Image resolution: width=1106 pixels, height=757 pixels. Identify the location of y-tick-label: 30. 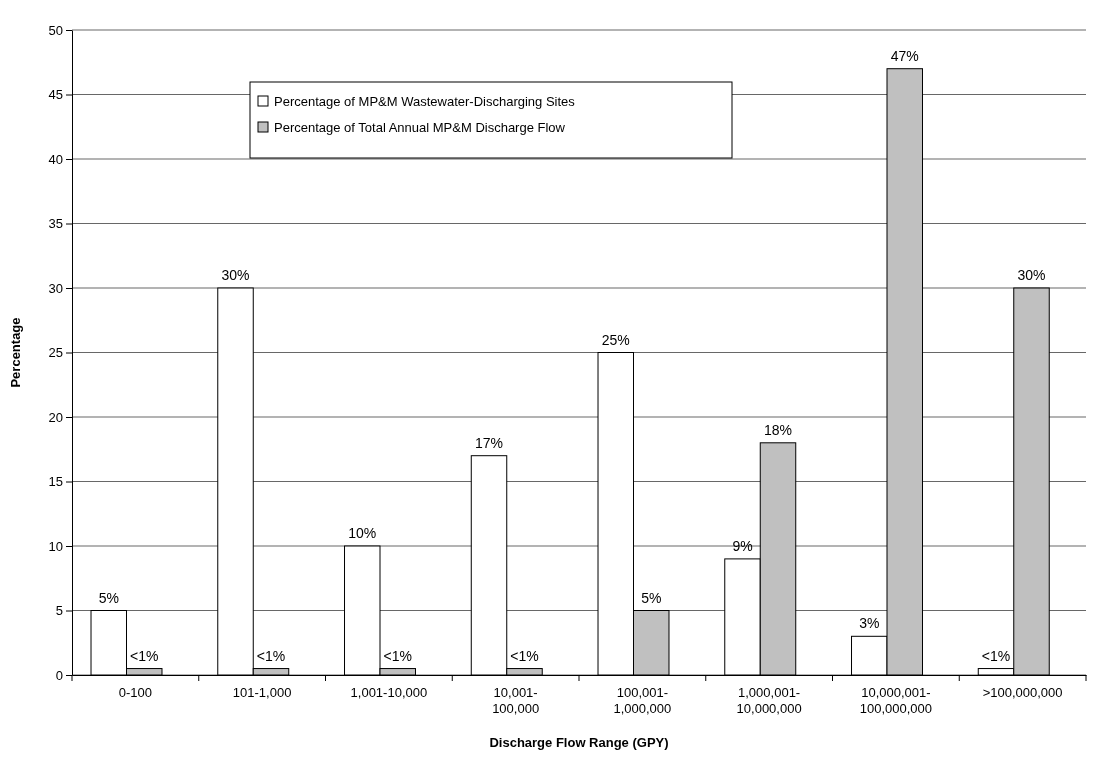
(55, 288).